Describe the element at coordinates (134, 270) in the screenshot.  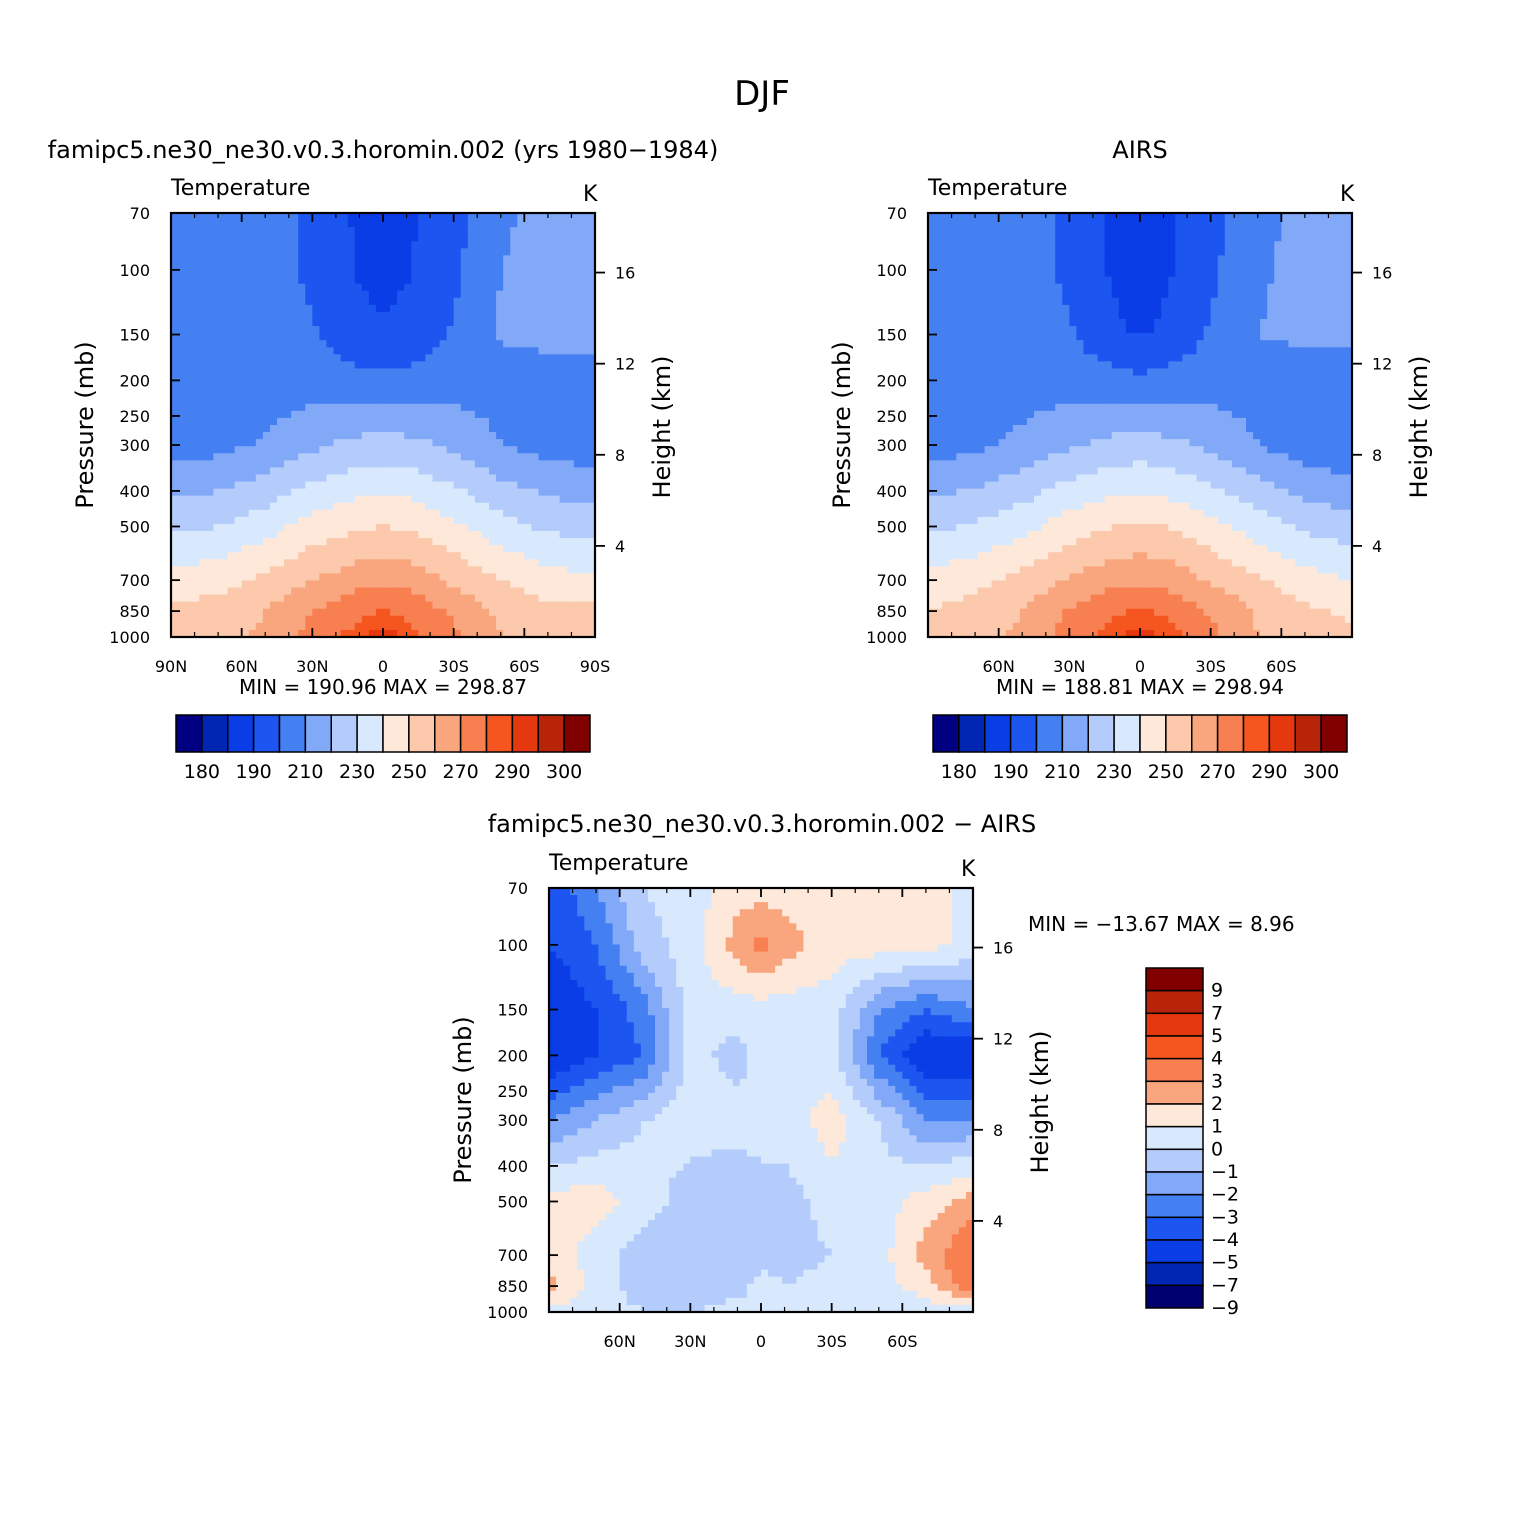
I see `y-tick-label: 100` at that location.